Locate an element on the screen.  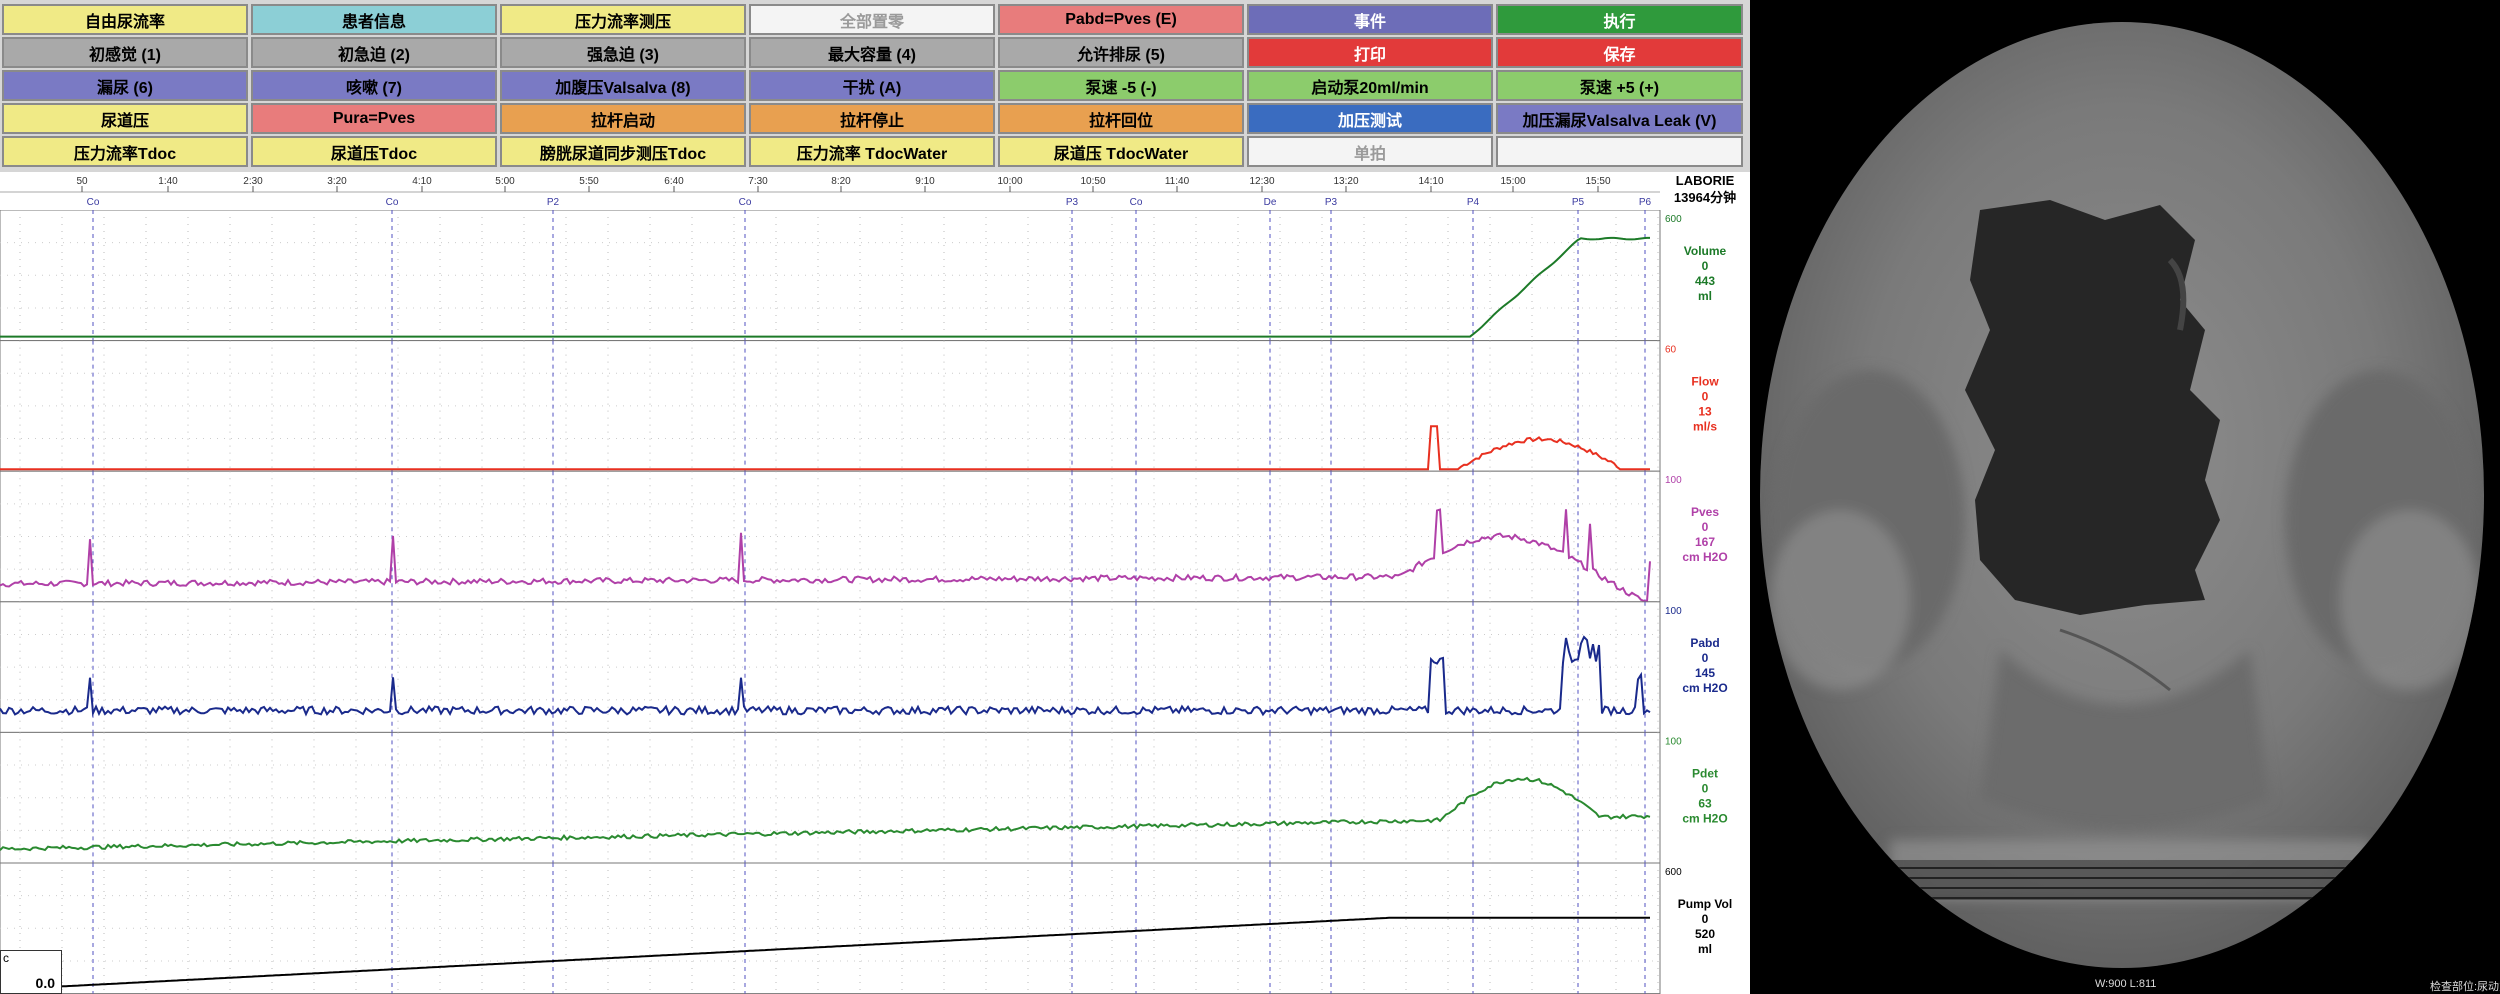
readout-label: c is located at coordinates (6, 958).